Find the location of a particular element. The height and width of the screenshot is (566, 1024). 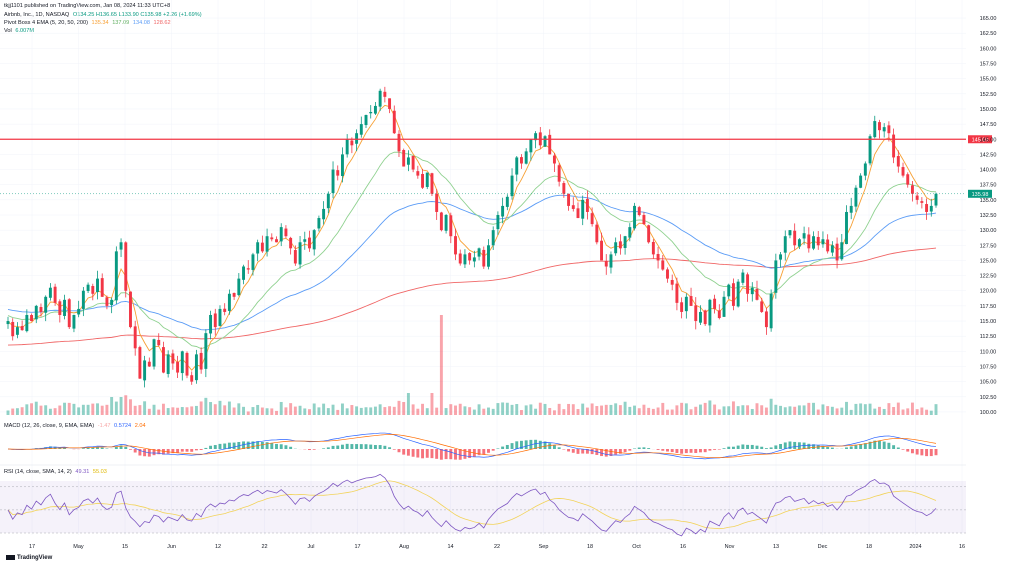

rsi-pane is located at coordinates (483, 505).